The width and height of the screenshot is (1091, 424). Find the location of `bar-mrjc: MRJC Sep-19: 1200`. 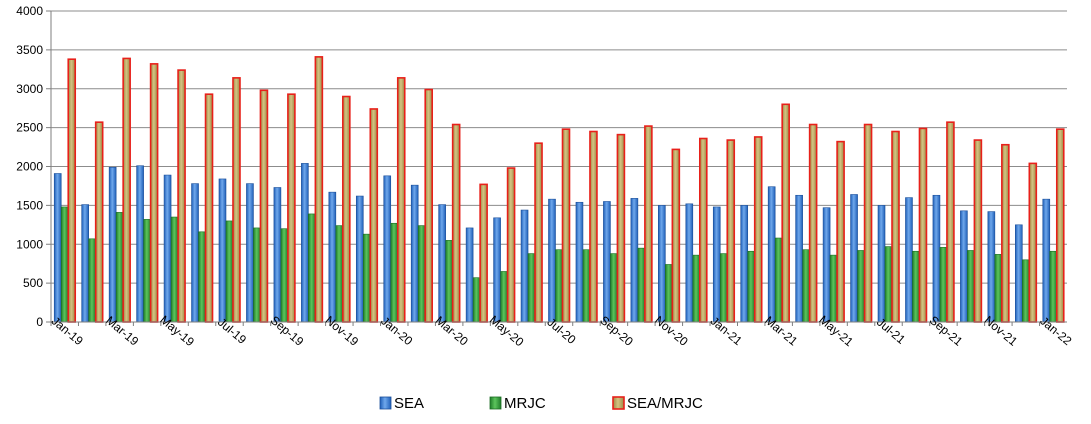

bar-mrjc: MRJC Sep-19: 1200 is located at coordinates (284, 275).